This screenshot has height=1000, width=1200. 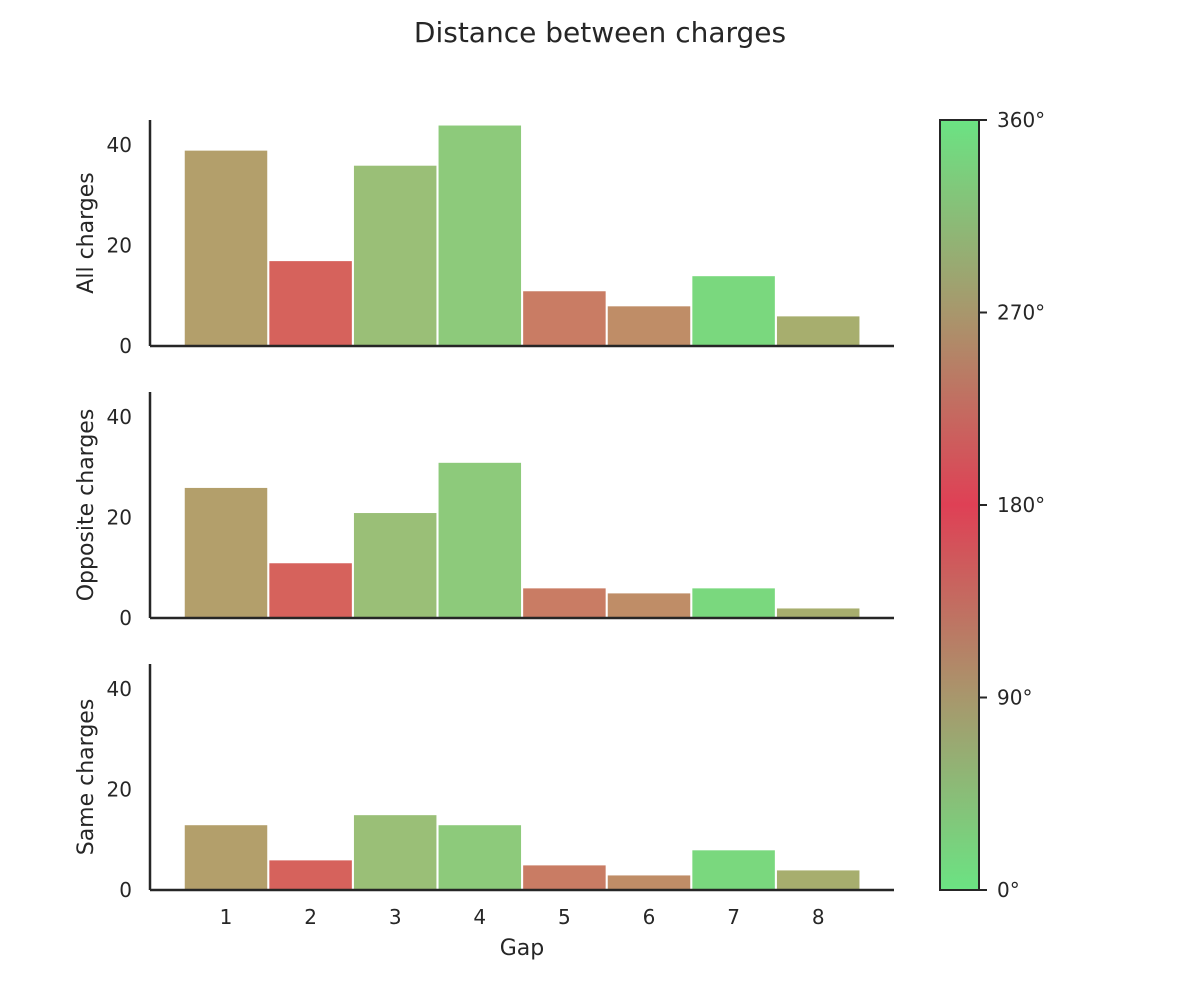 I want to click on y-axis-label: Same charges, so click(x=86, y=777).